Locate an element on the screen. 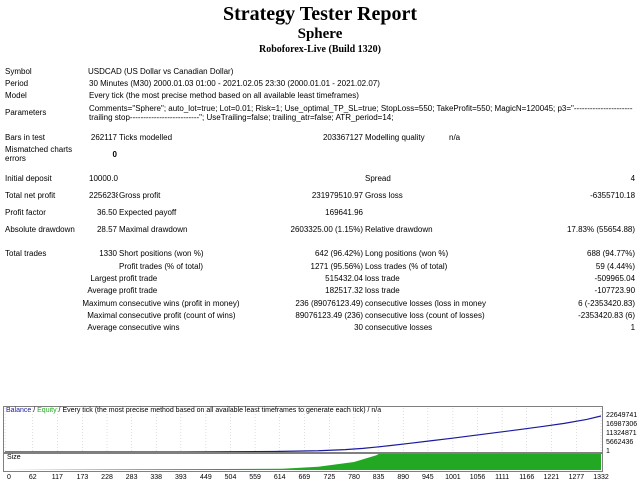 The image size is (640, 483). model-label: Model is located at coordinates (16, 96).